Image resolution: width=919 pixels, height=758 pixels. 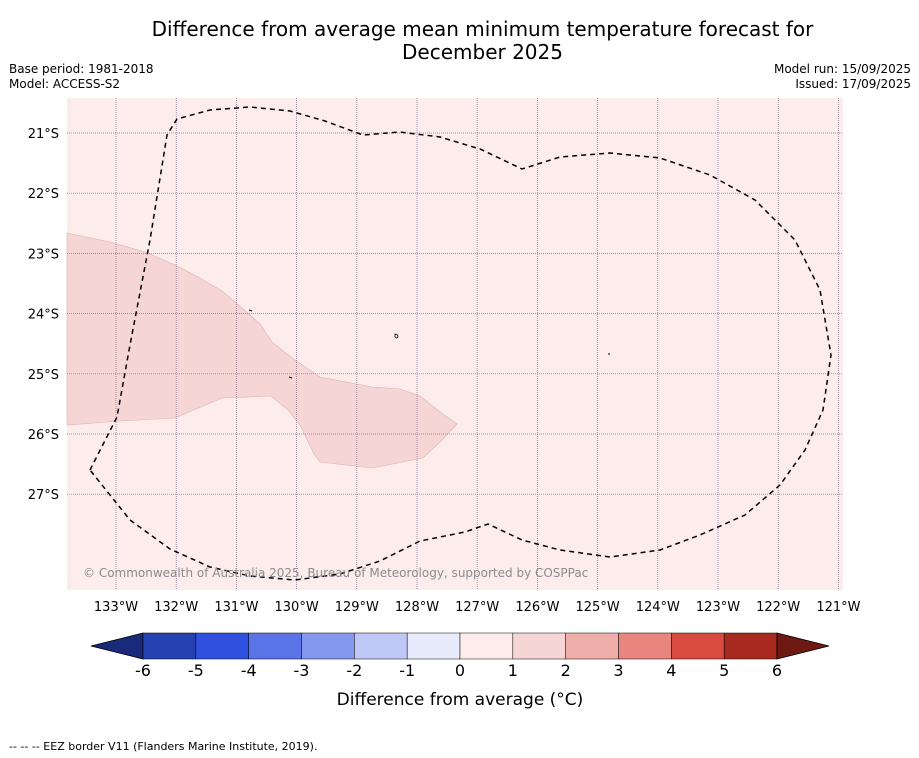 I want to click on colorbar-tick-label: -2, so click(x=354, y=670).